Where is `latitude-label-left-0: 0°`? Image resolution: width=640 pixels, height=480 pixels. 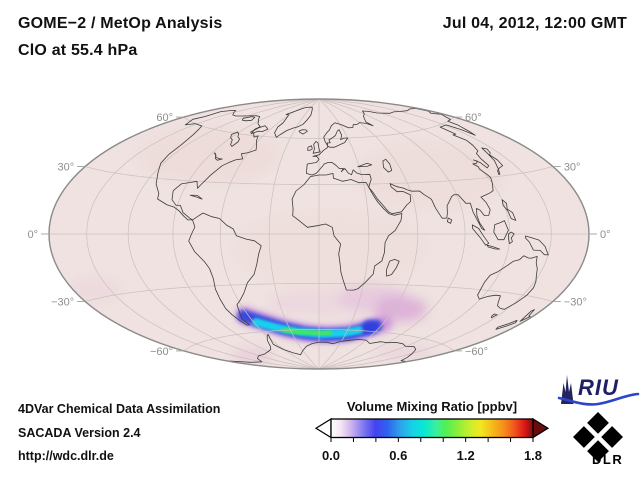 latitude-label-left-0: 0° is located at coordinates (32, 235).